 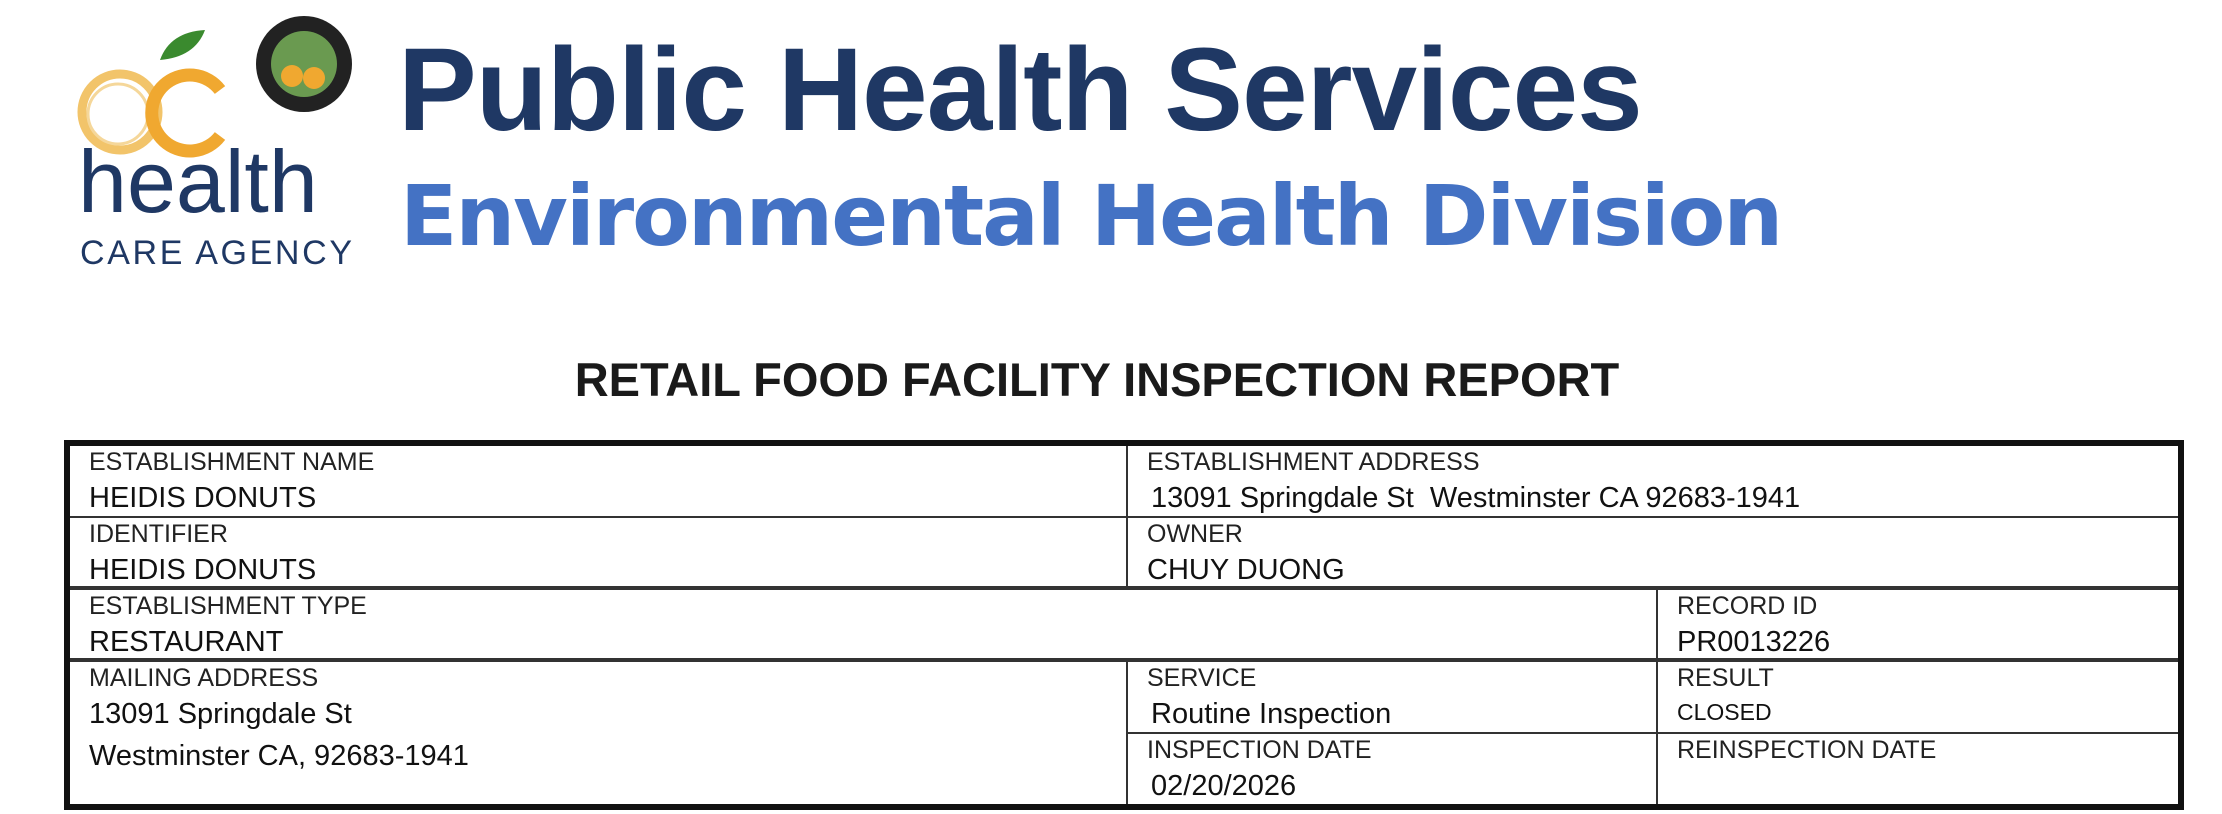 I want to click on field-label: INSPECTION DATE, so click(x=1259, y=750).